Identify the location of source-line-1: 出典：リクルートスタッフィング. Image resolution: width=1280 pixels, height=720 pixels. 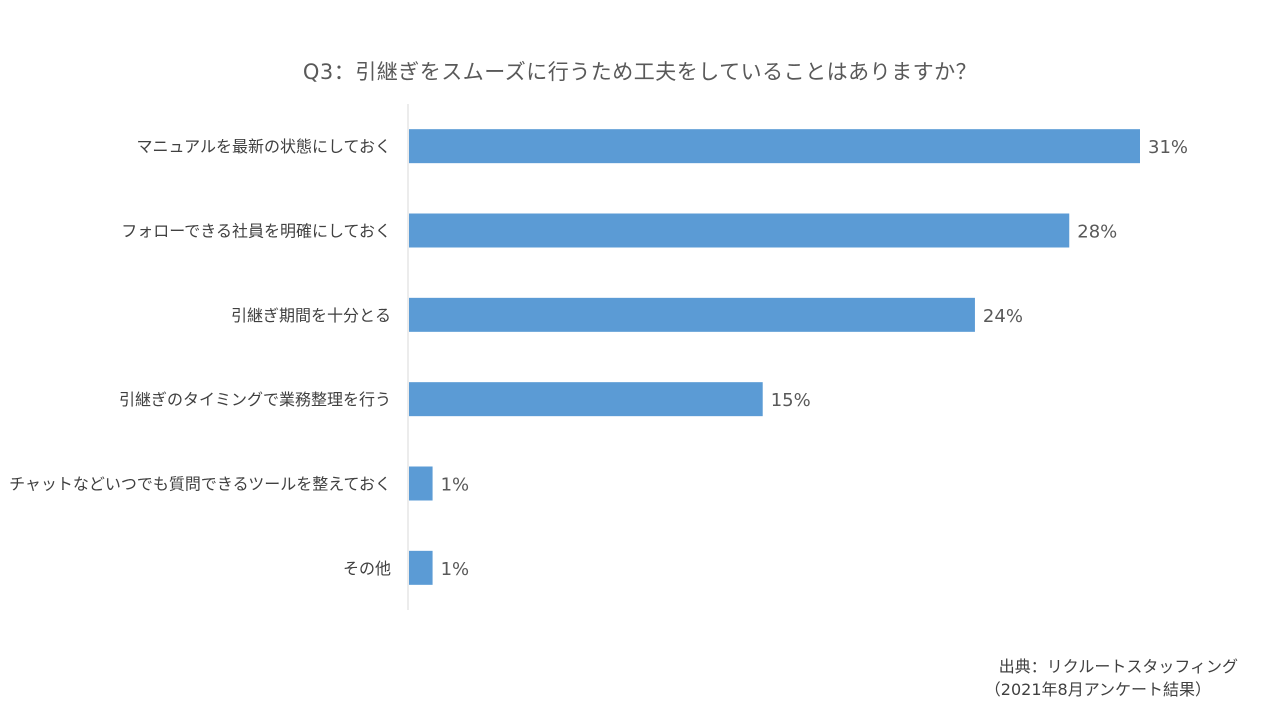
(1118, 666).